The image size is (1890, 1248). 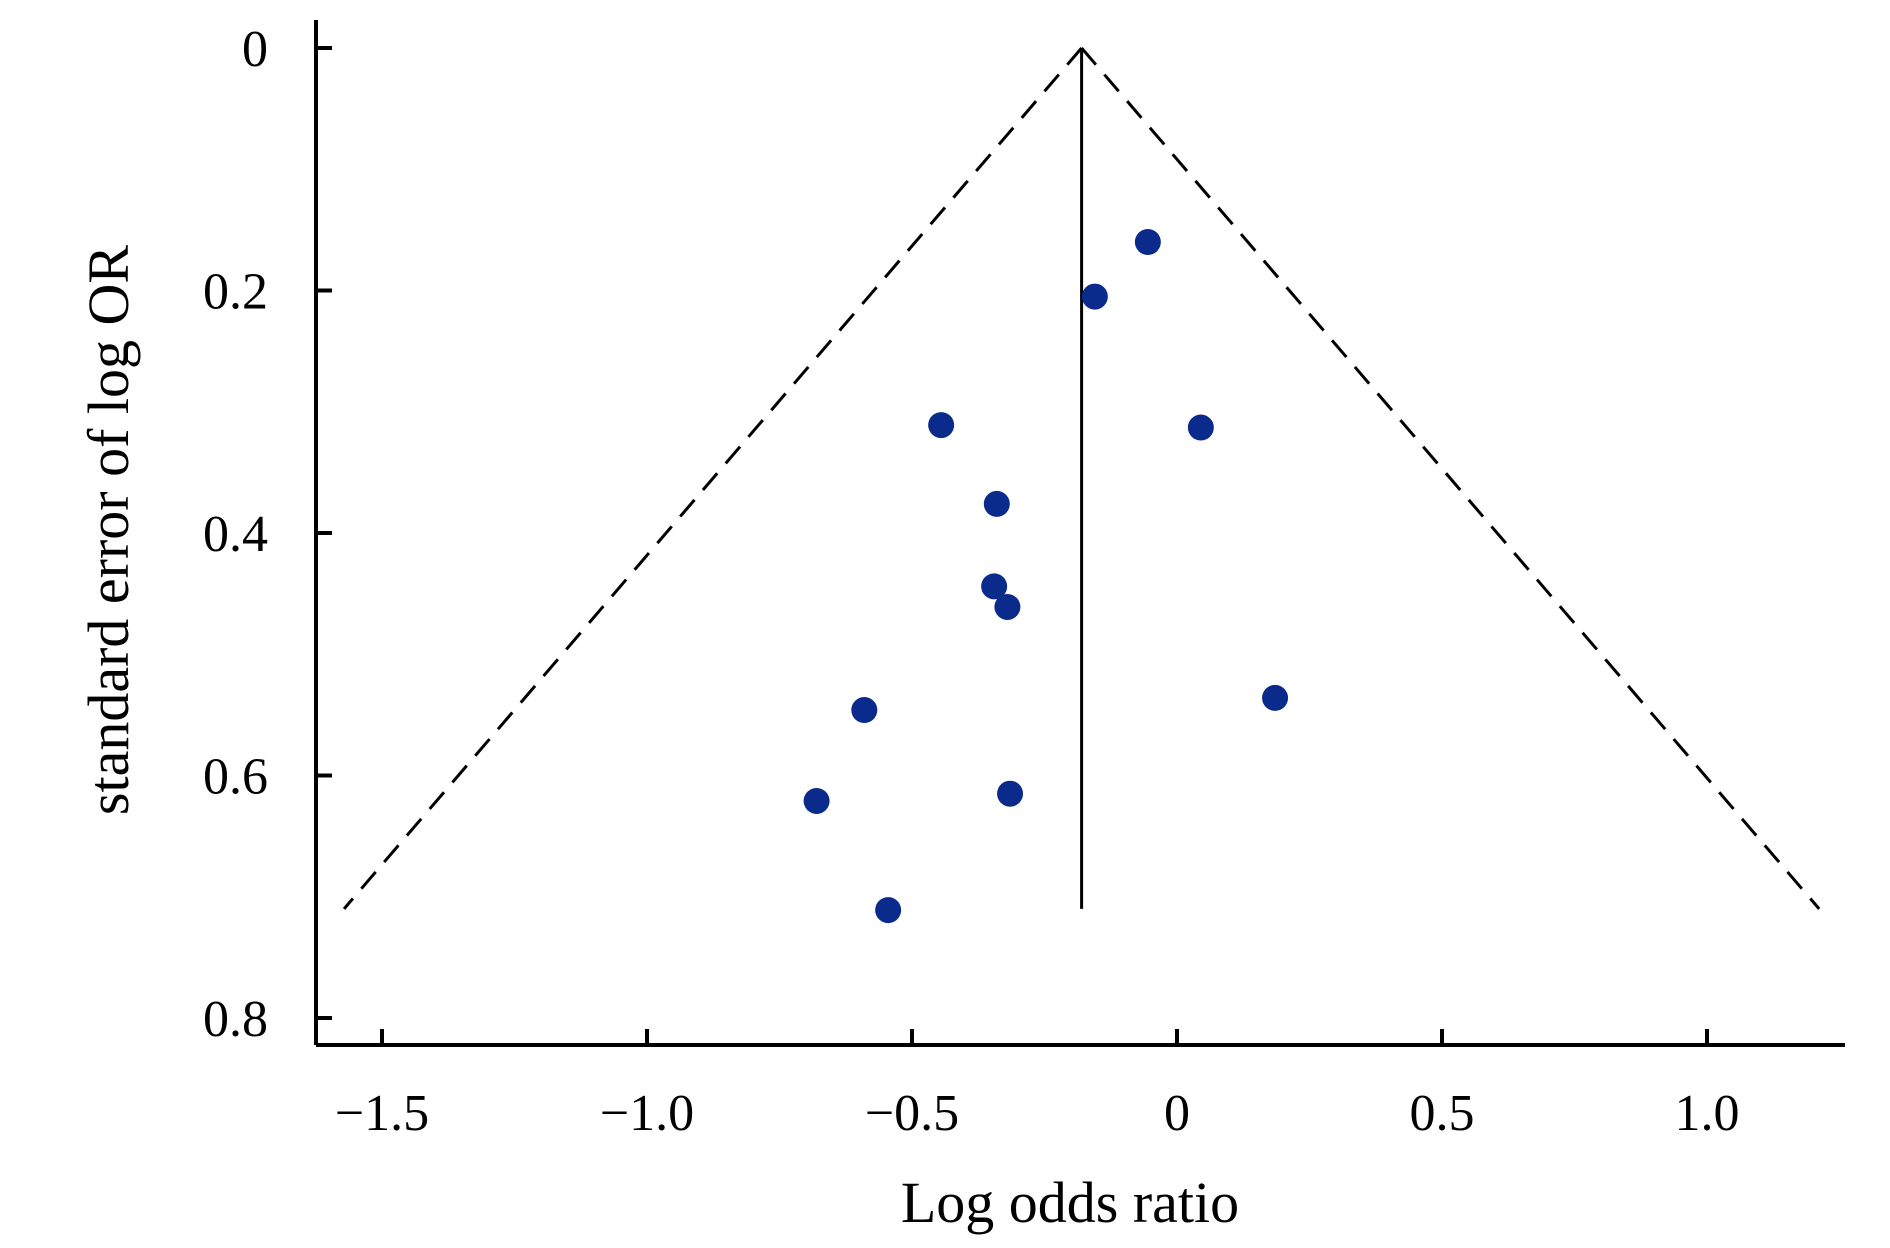 What do you see at coordinates (382, 1113) in the screenshot?
I see `x-tick-label: −1.5` at bounding box center [382, 1113].